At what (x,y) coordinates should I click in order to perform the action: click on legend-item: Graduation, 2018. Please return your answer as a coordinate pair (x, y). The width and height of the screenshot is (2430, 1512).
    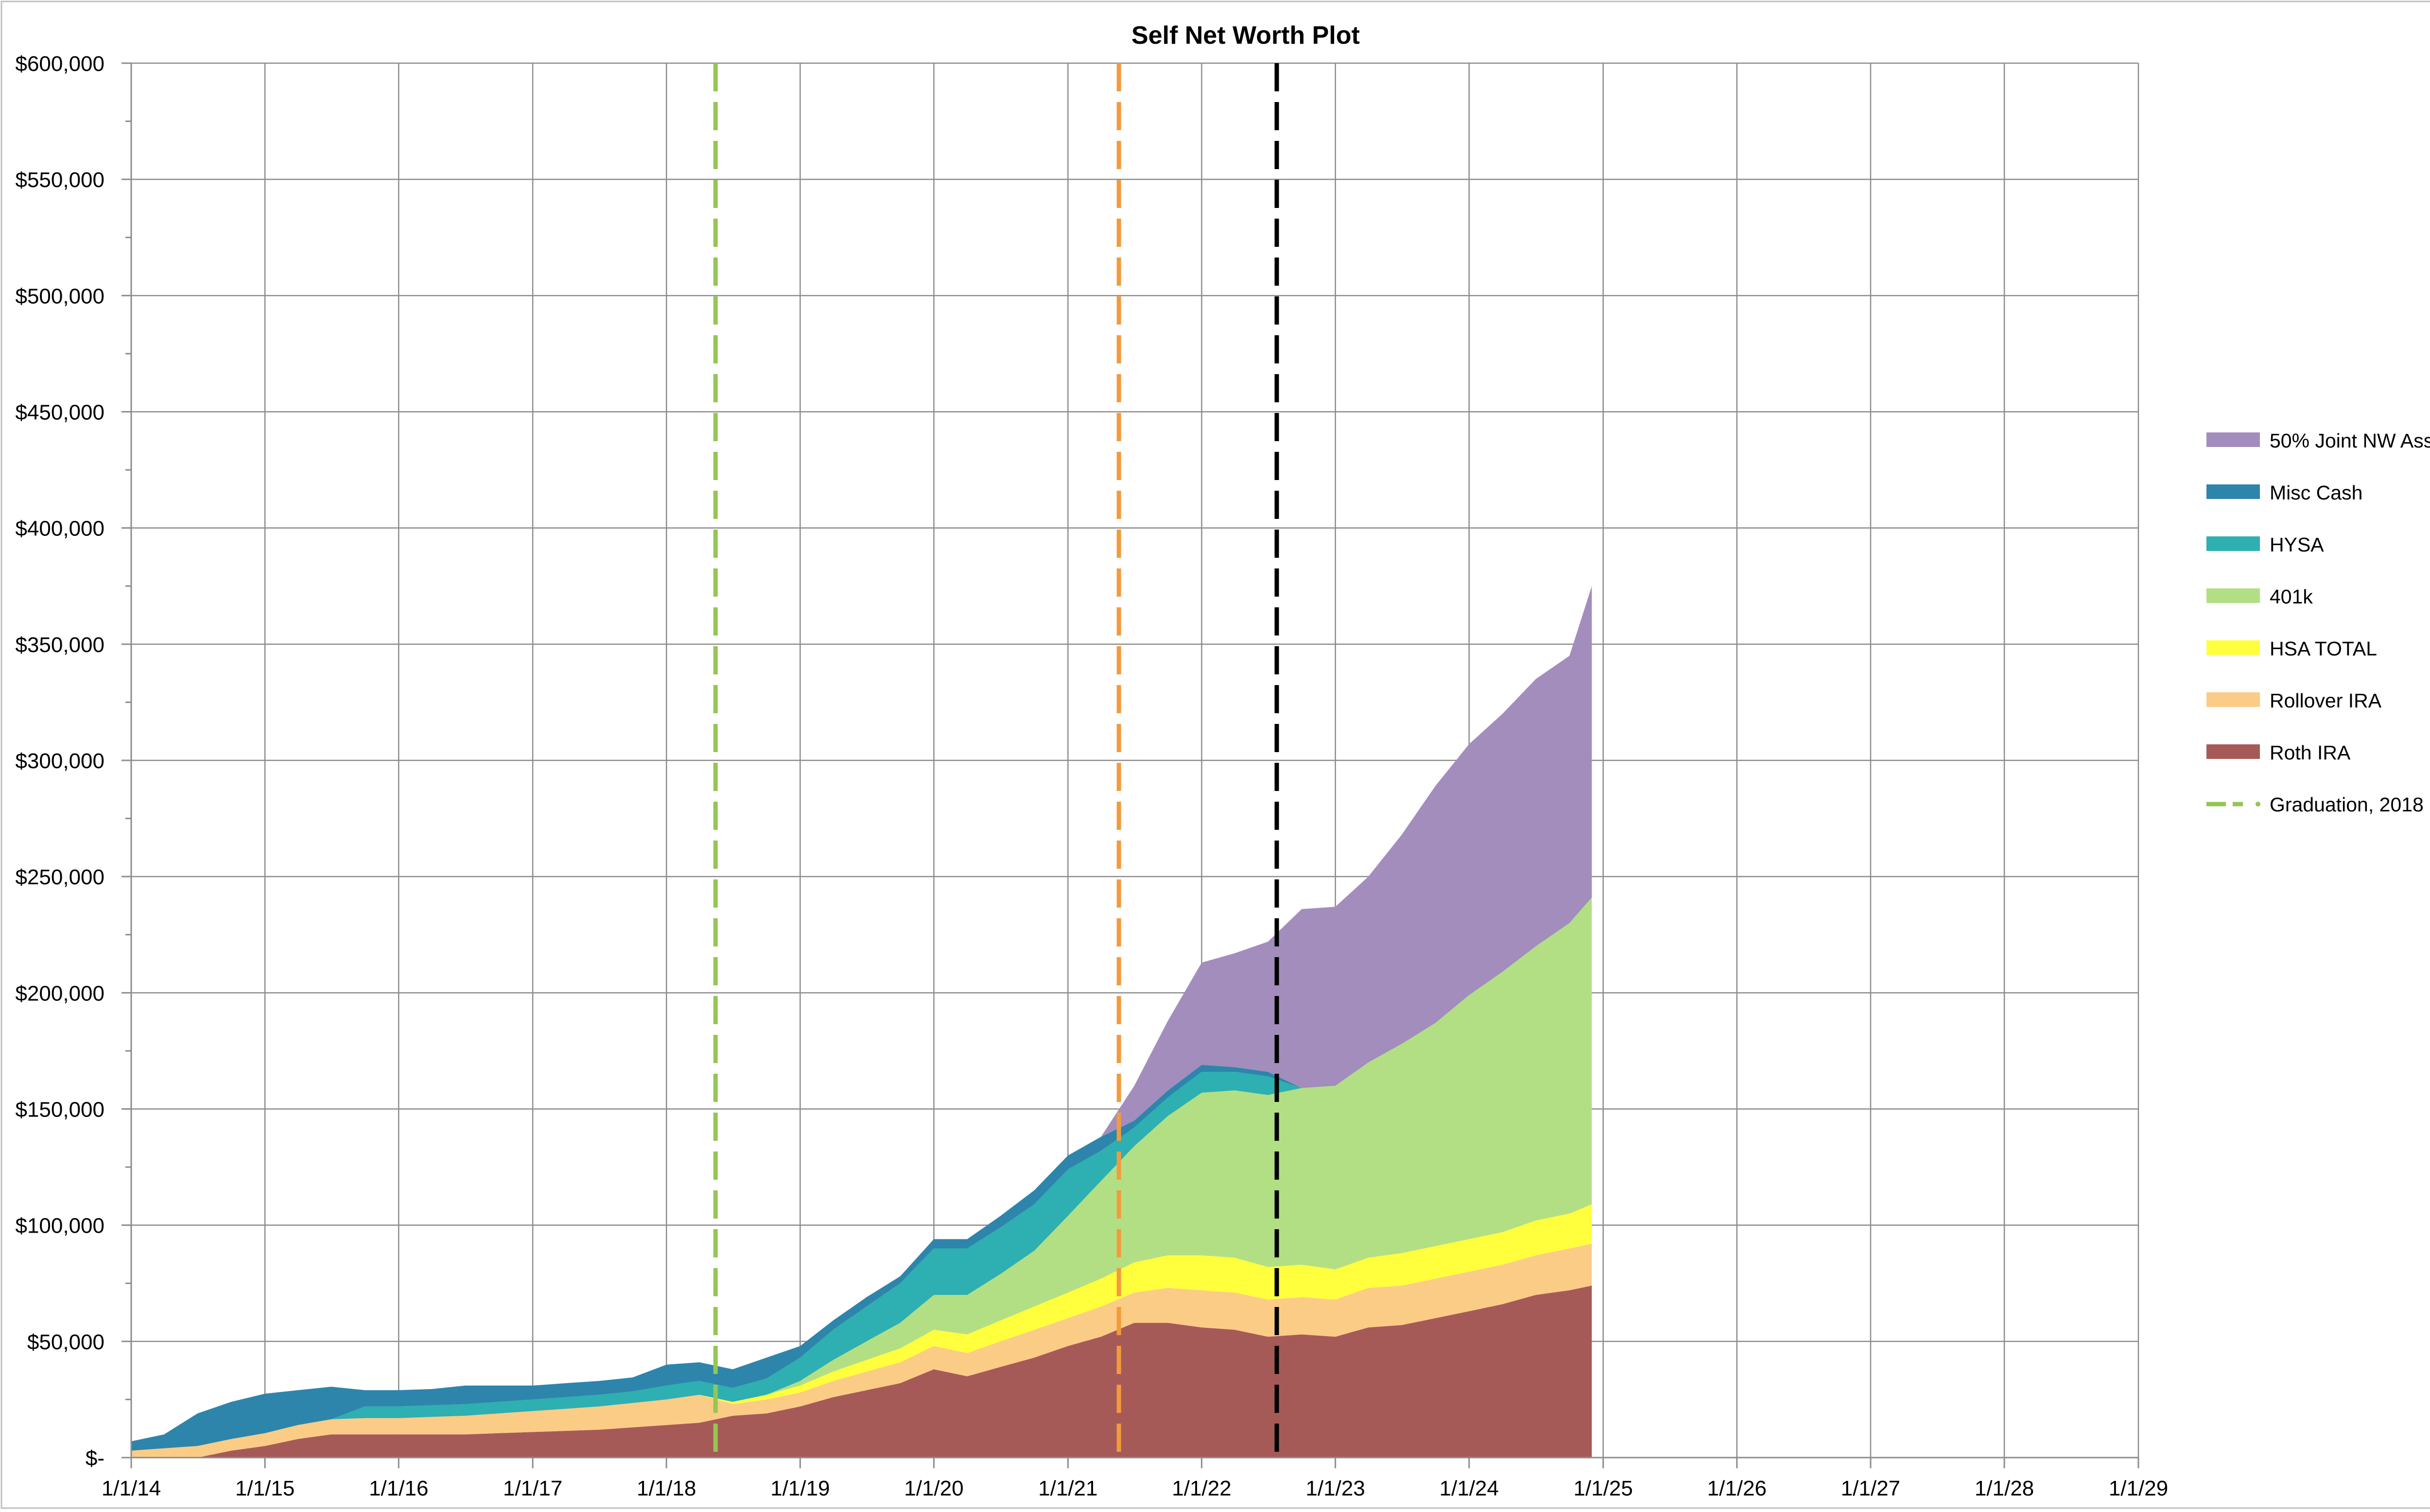
    Looking at the image, I should click on (2315, 804).